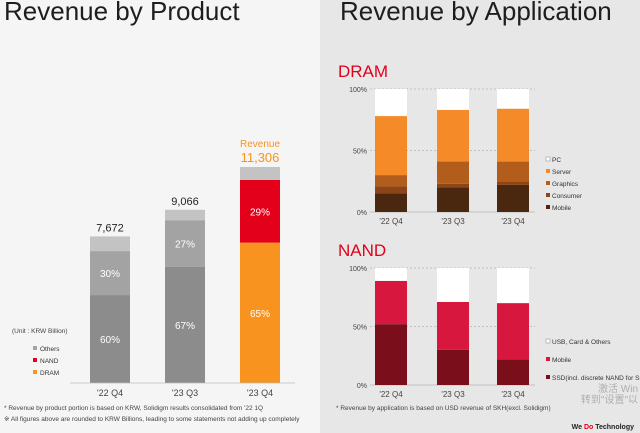 The width and height of the screenshot is (640, 433). I want to click on legend-label: PC, so click(556, 160).